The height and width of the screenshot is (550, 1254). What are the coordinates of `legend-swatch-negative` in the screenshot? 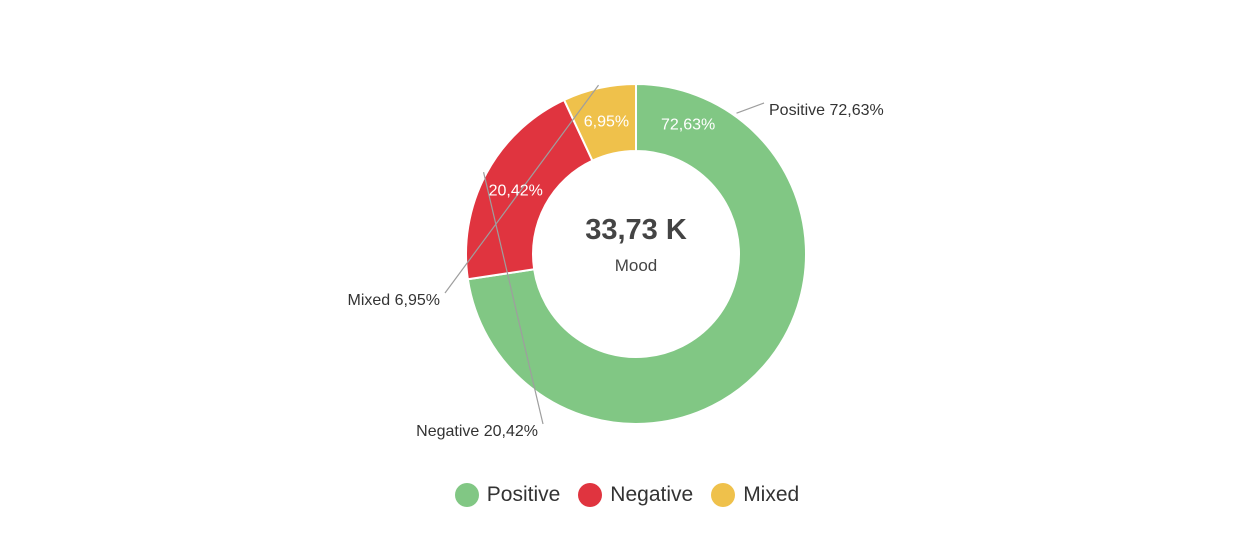 It's located at (590, 495).